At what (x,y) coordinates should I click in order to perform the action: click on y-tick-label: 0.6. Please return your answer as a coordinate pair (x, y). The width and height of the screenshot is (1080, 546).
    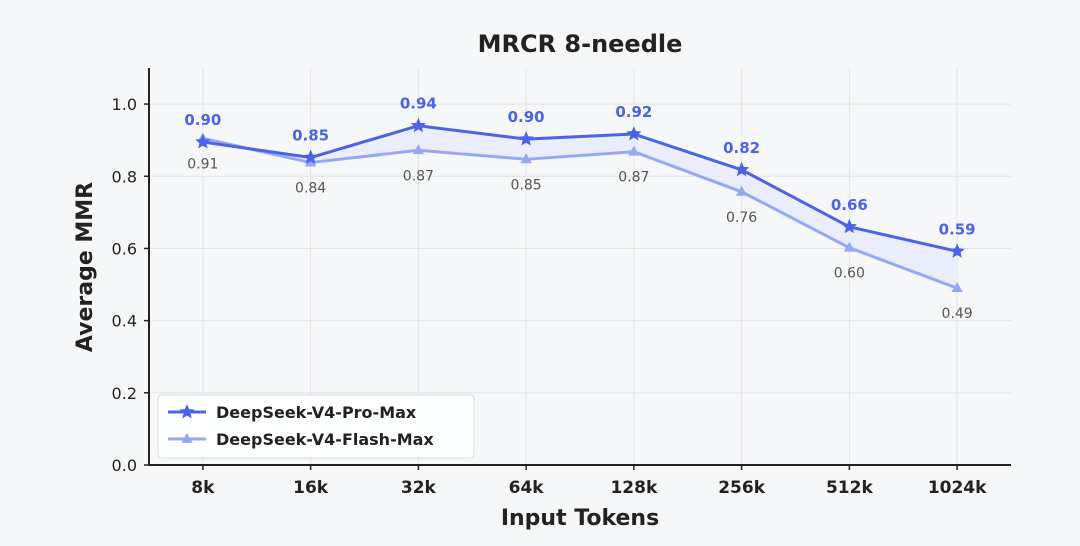
    Looking at the image, I should click on (124, 248).